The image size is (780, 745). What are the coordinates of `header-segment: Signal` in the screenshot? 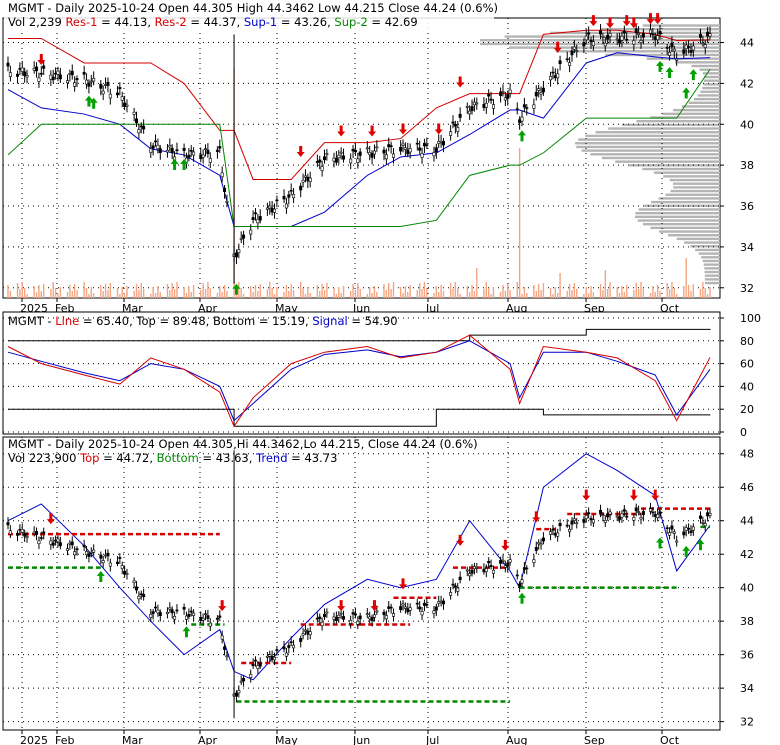 It's located at (329, 321).